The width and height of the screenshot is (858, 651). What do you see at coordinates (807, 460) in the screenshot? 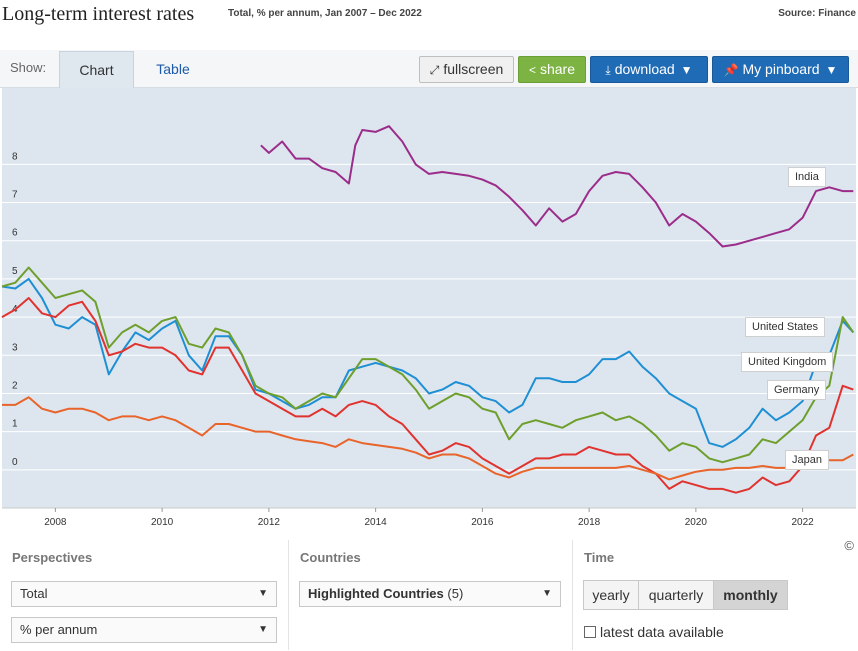
I see `label-japan: Japan` at bounding box center [807, 460].